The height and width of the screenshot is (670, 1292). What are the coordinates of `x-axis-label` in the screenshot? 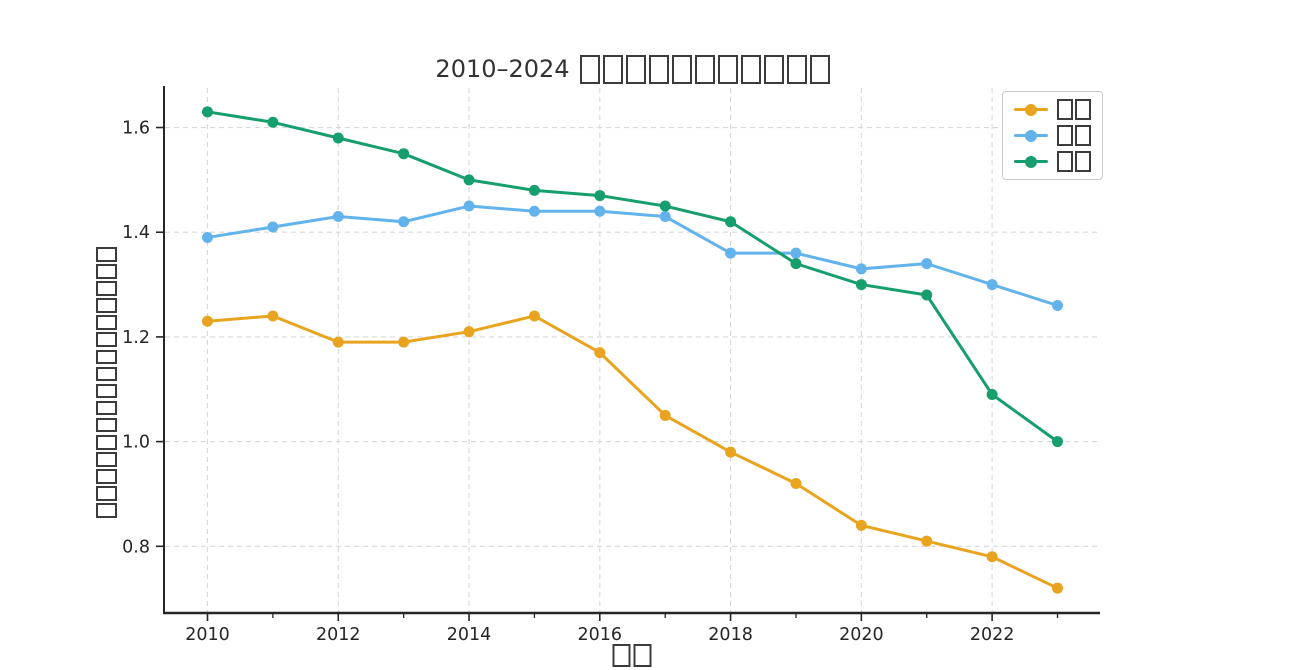 It's located at (632, 655).